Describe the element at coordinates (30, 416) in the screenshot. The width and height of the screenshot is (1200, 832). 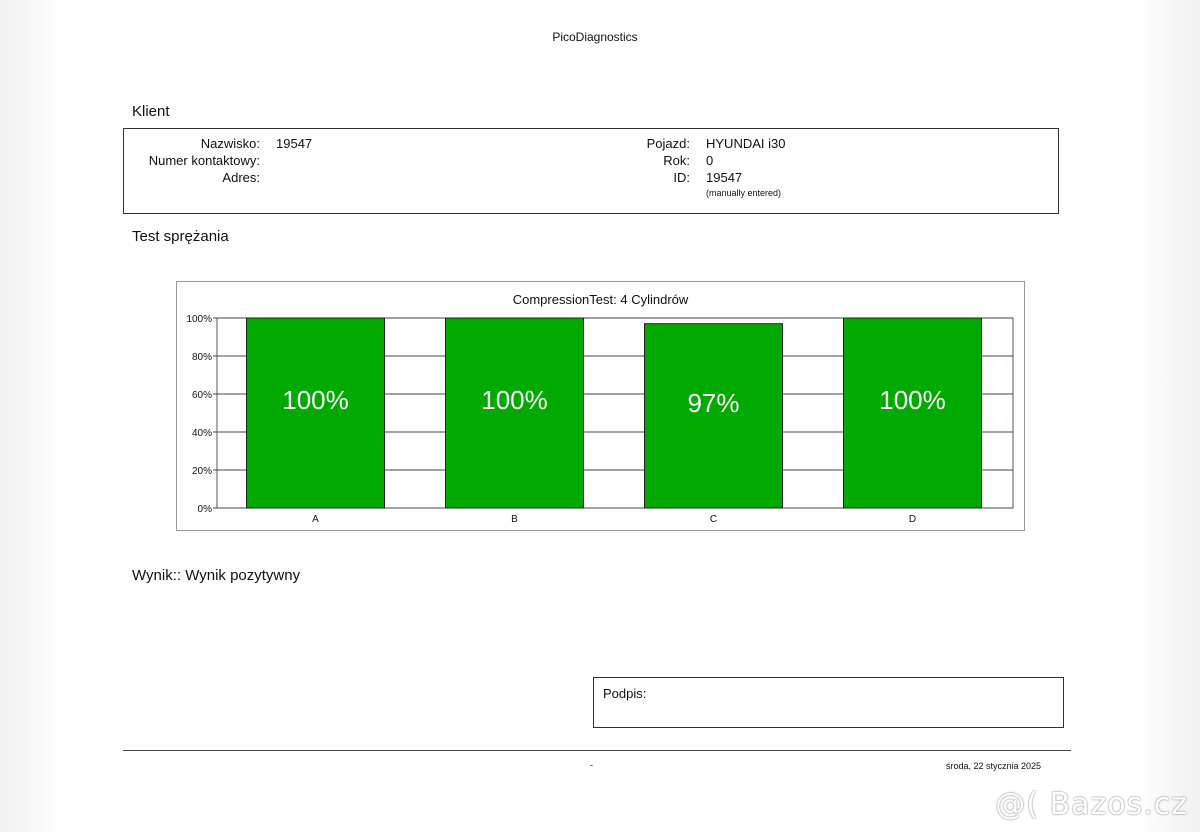
I see `page-edge-left` at that location.